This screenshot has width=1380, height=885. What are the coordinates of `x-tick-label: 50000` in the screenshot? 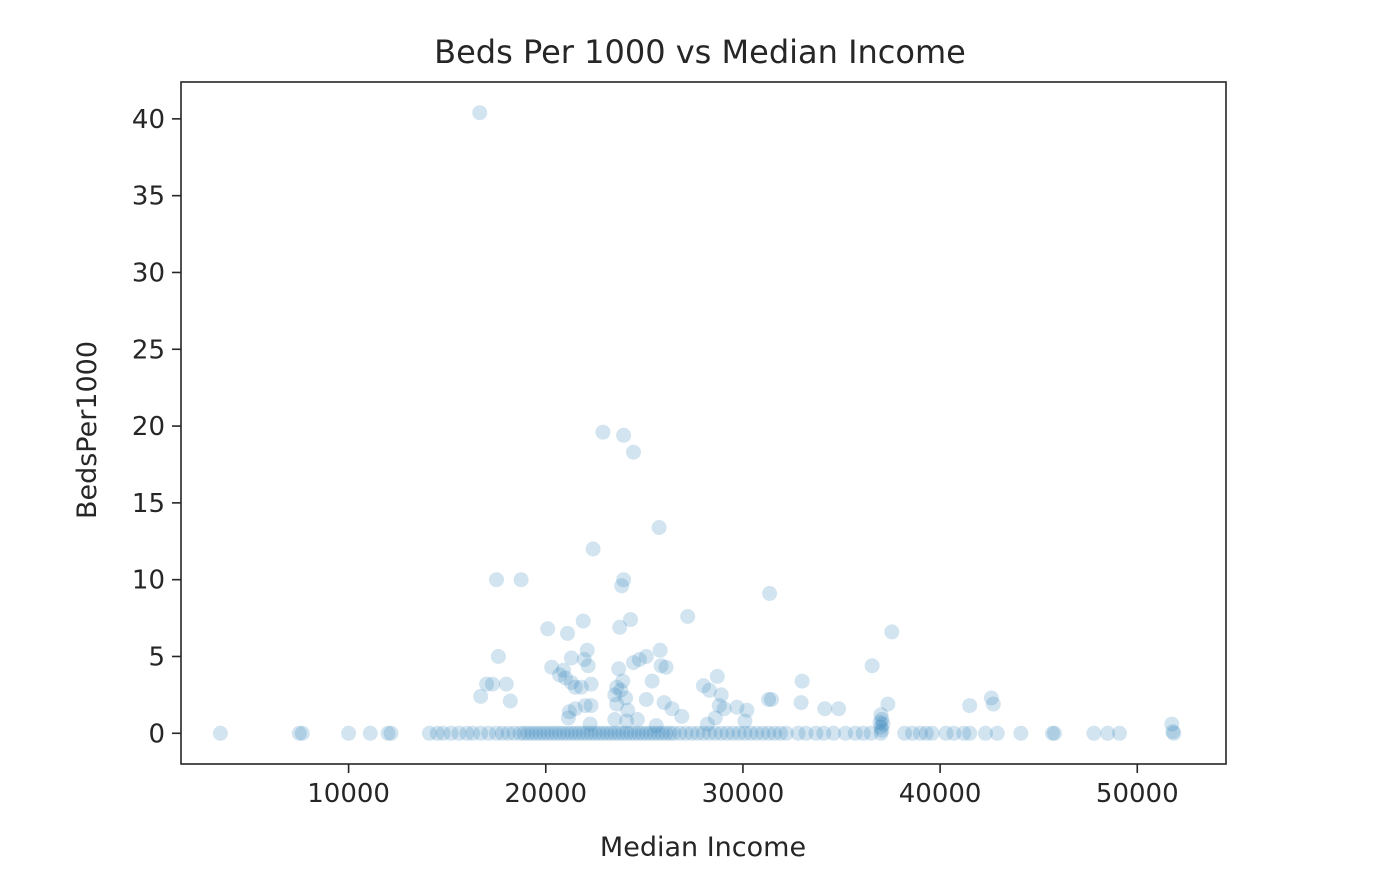 It's located at (1137, 794).